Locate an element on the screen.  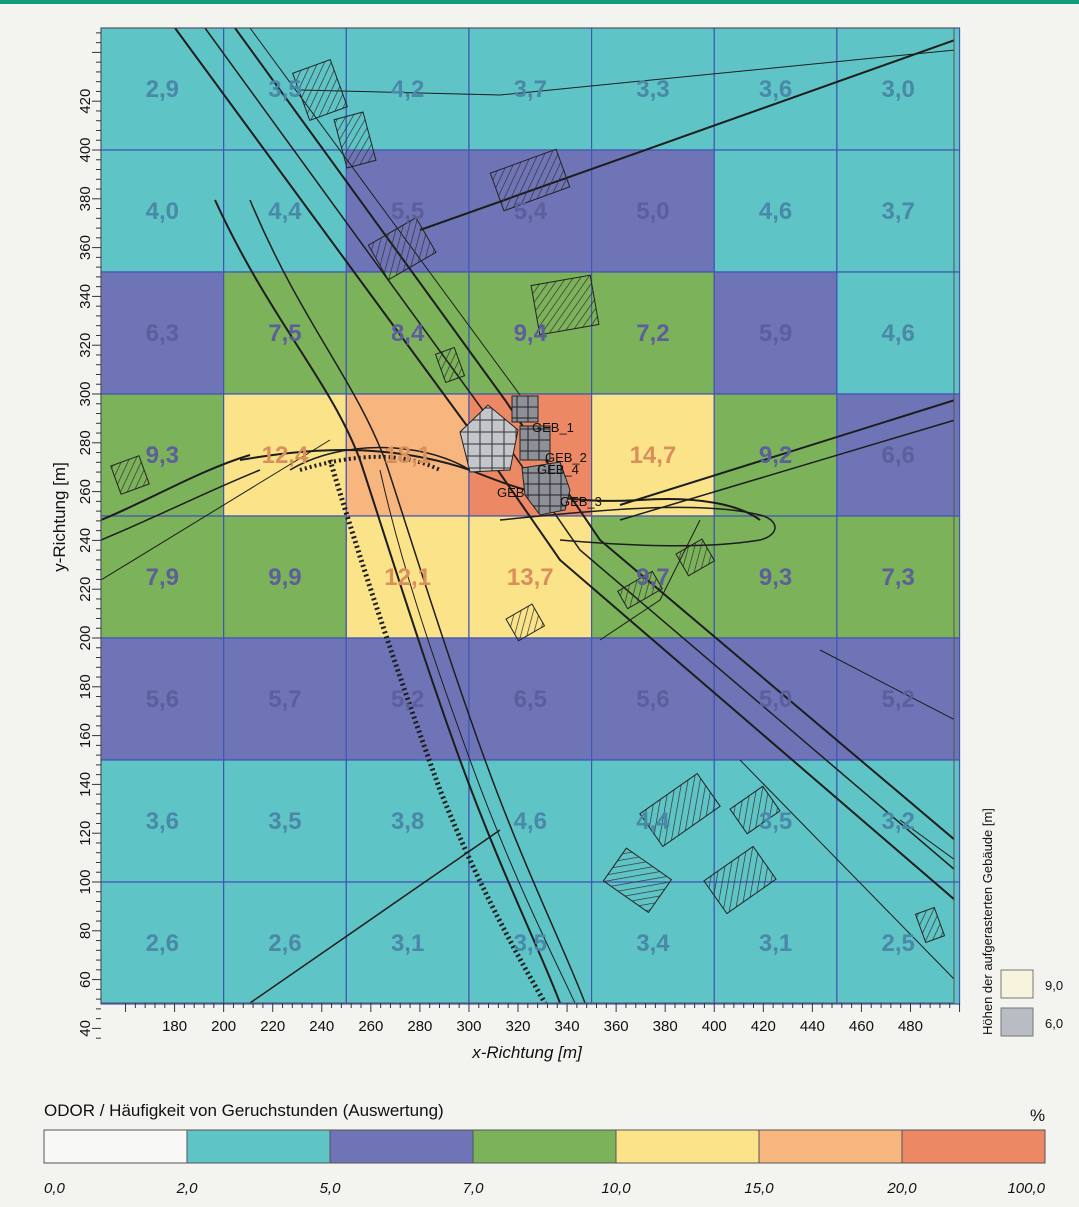
grid-cell-value: 4,0 is located at coordinates (162, 211).